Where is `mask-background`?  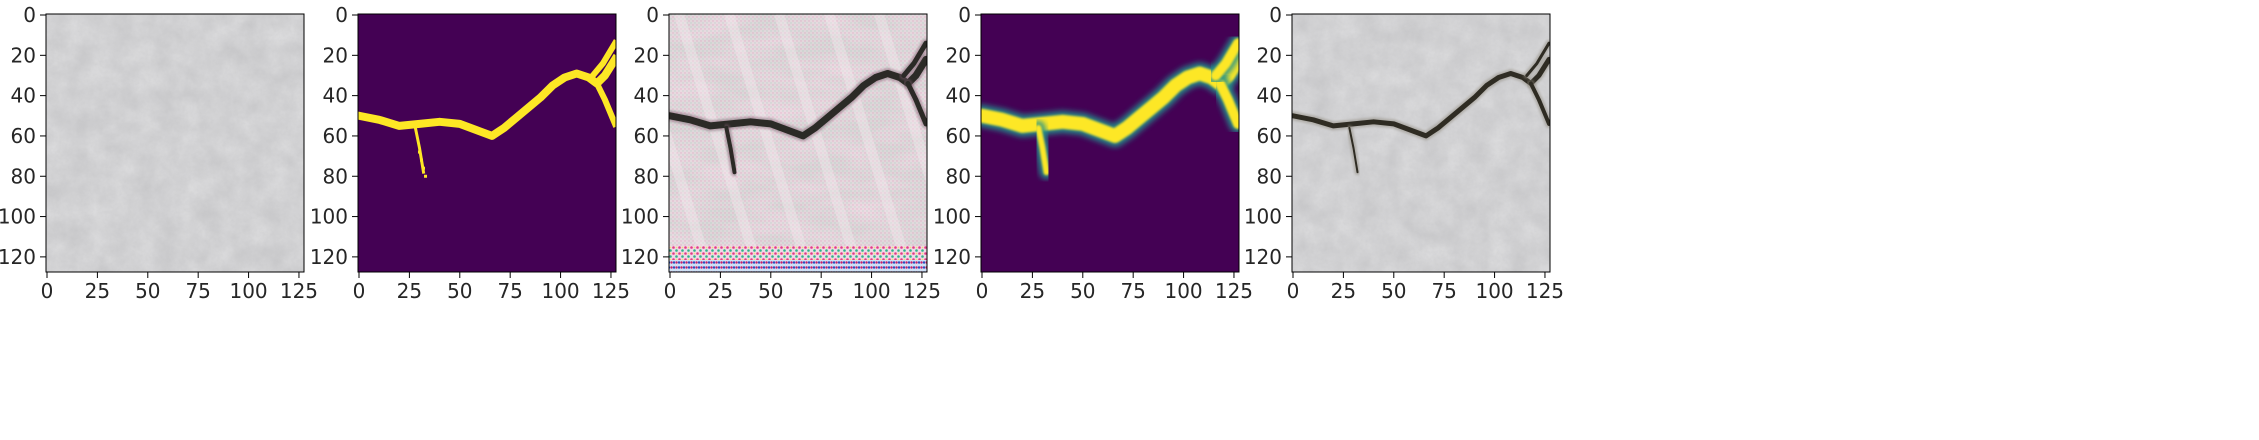 mask-background is located at coordinates (487, 143).